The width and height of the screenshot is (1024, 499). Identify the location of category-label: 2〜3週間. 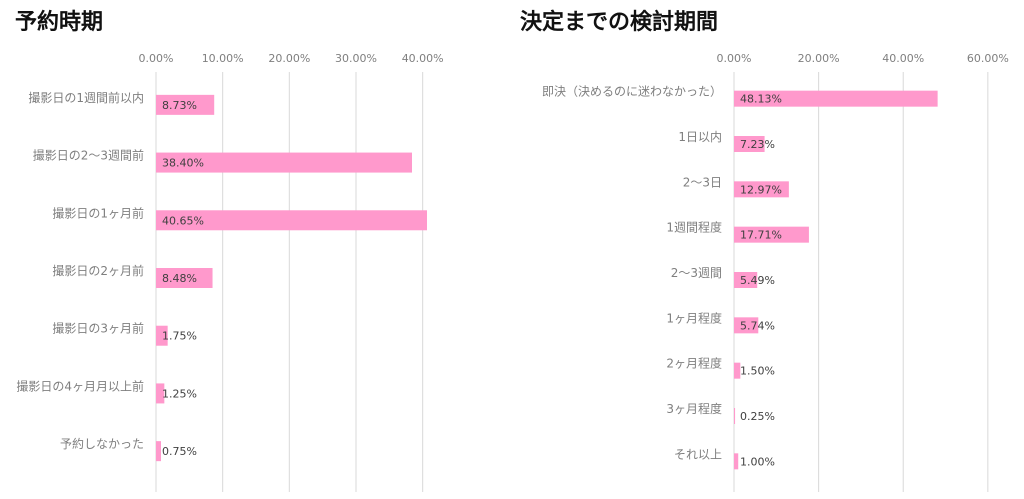
(696, 273).